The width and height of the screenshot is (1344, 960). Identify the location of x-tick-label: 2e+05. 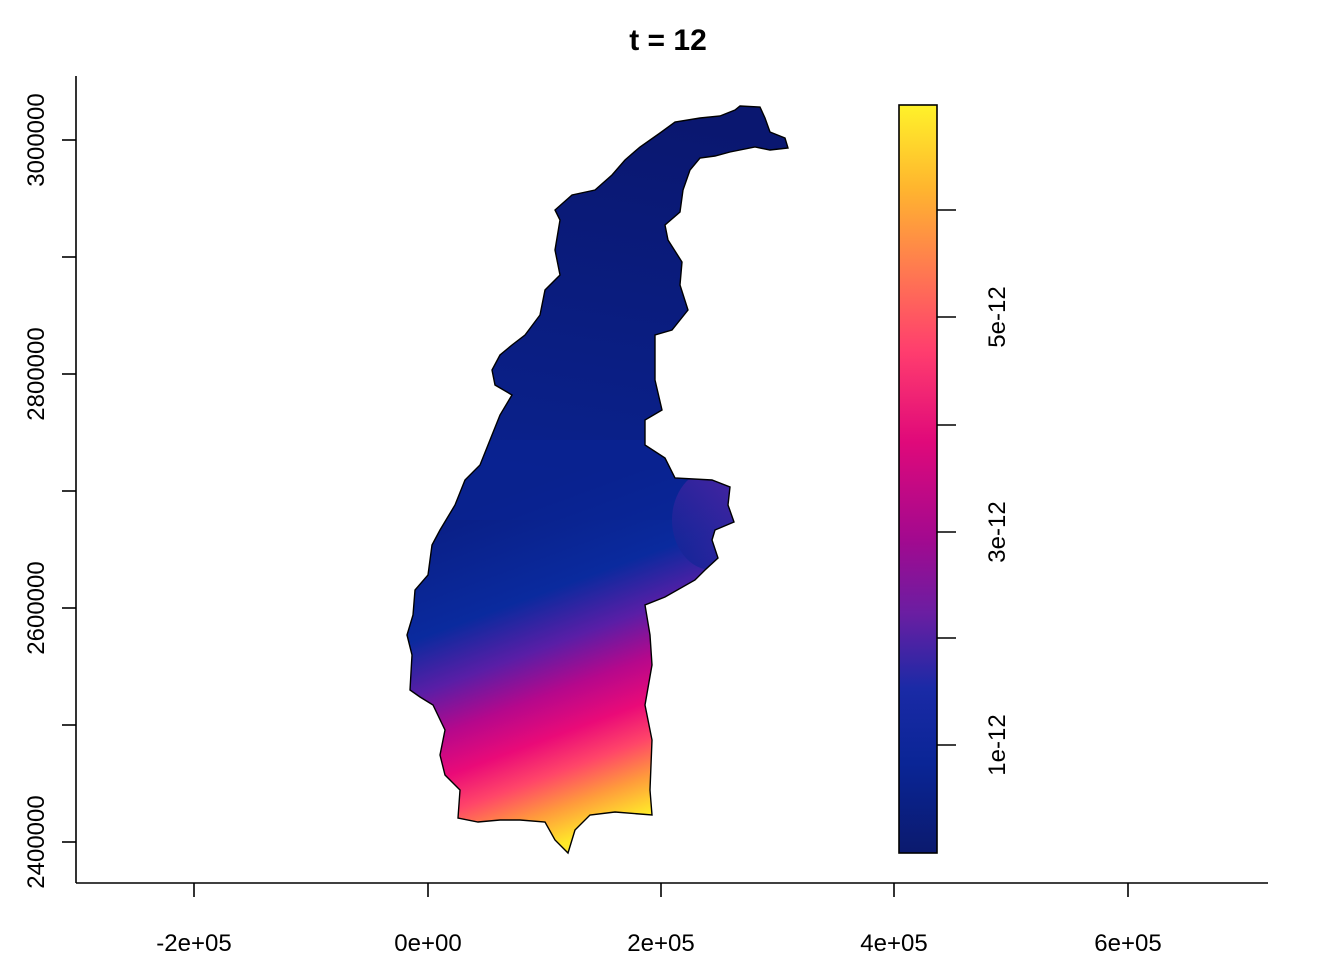
(660, 943).